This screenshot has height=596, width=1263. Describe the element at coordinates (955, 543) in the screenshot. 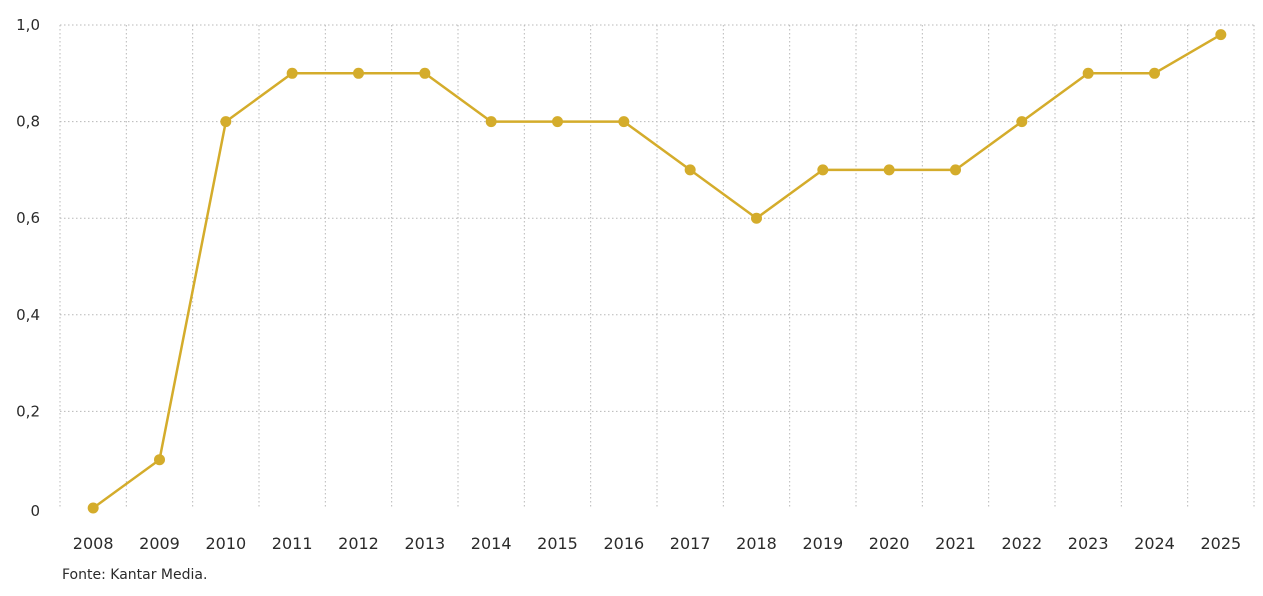

I see `x-tick-label: 2021` at that location.